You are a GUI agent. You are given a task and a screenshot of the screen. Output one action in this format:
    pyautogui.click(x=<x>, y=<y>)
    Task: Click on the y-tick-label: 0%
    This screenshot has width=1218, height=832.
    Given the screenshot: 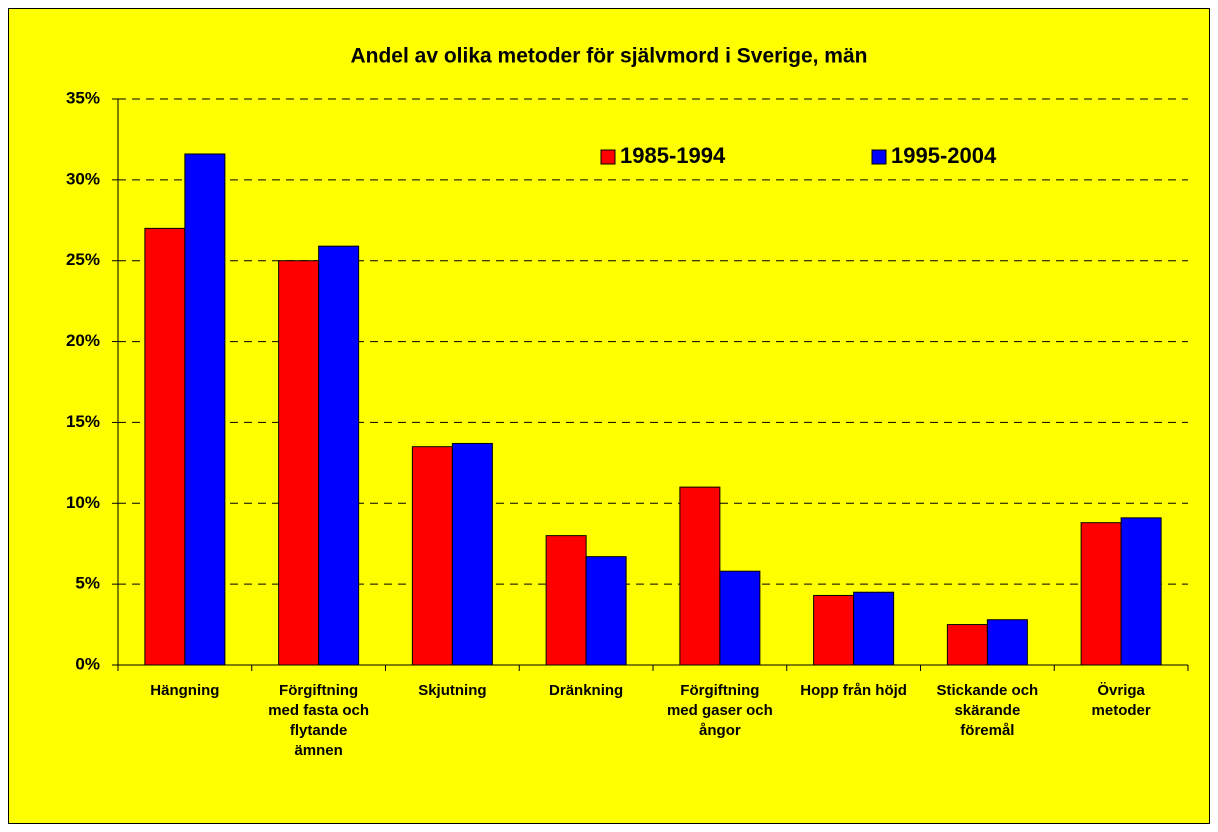 What is the action you would take?
    pyautogui.click(x=87, y=663)
    